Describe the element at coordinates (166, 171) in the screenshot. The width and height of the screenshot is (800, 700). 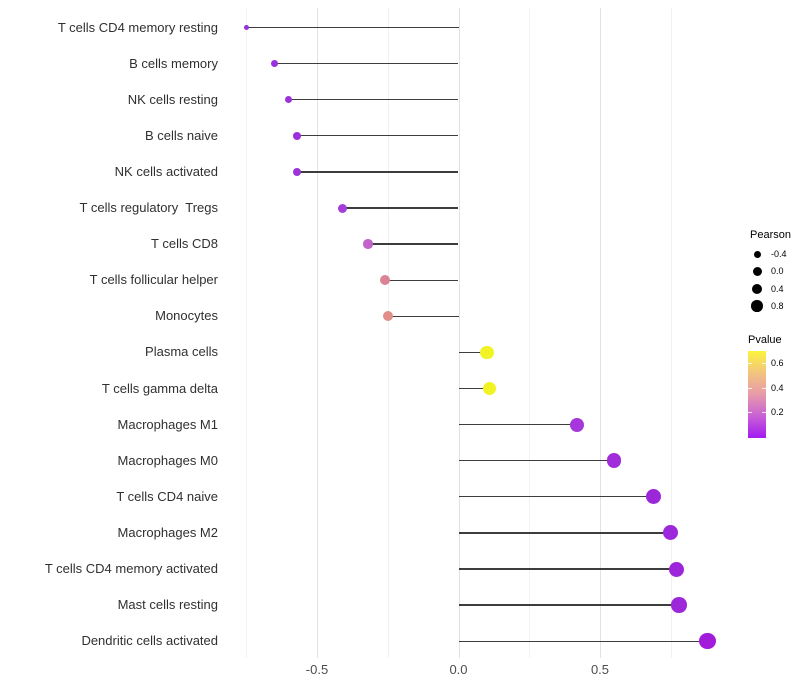
I see `row-label: NK cells activated` at that location.